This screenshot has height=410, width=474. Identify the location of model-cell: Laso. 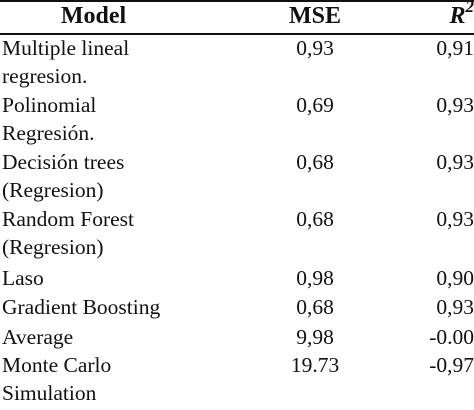
(132, 278).